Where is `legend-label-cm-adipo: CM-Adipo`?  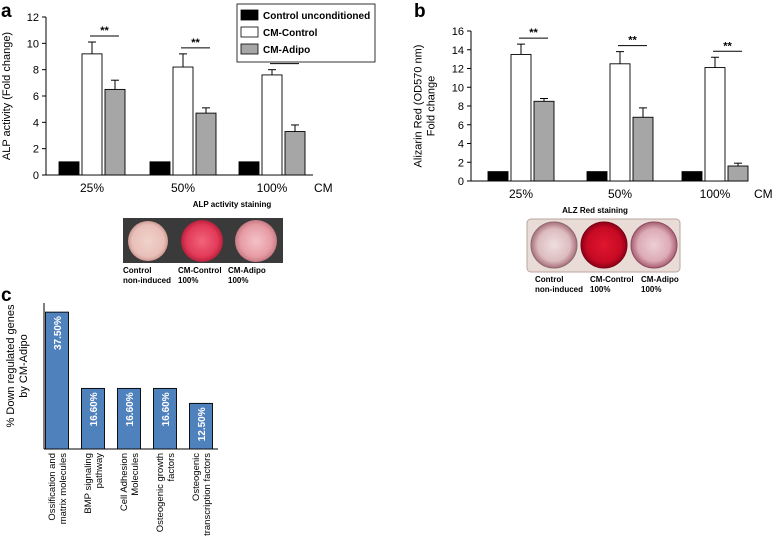 legend-label-cm-adipo: CM-Adipo is located at coordinates (286, 50).